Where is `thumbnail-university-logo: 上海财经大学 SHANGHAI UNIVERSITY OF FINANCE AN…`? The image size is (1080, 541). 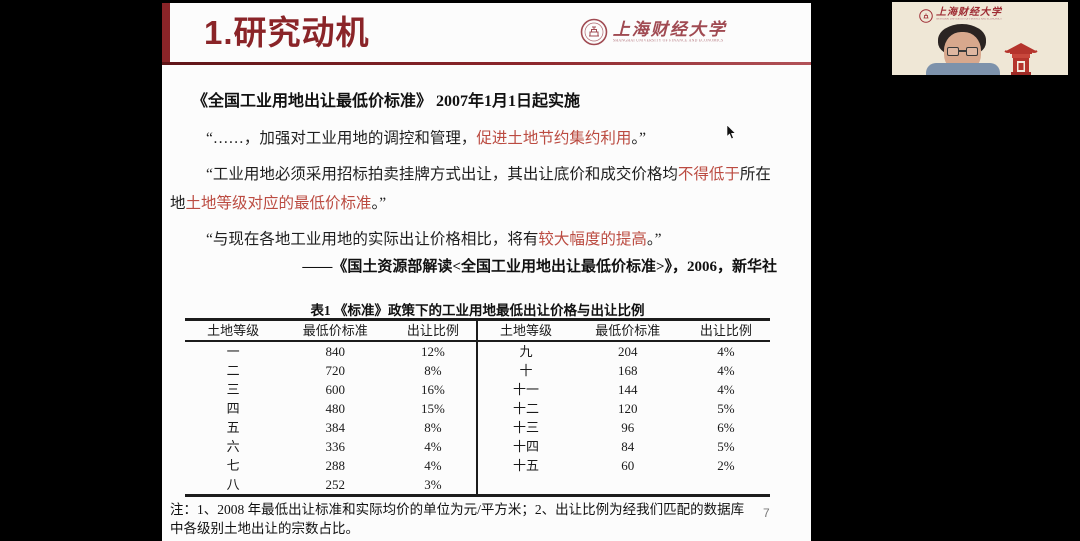 thumbnail-university-logo: 上海财经大学 SHANGHAI UNIVERSITY OF FINANCE AN… is located at coordinates (993, 15).